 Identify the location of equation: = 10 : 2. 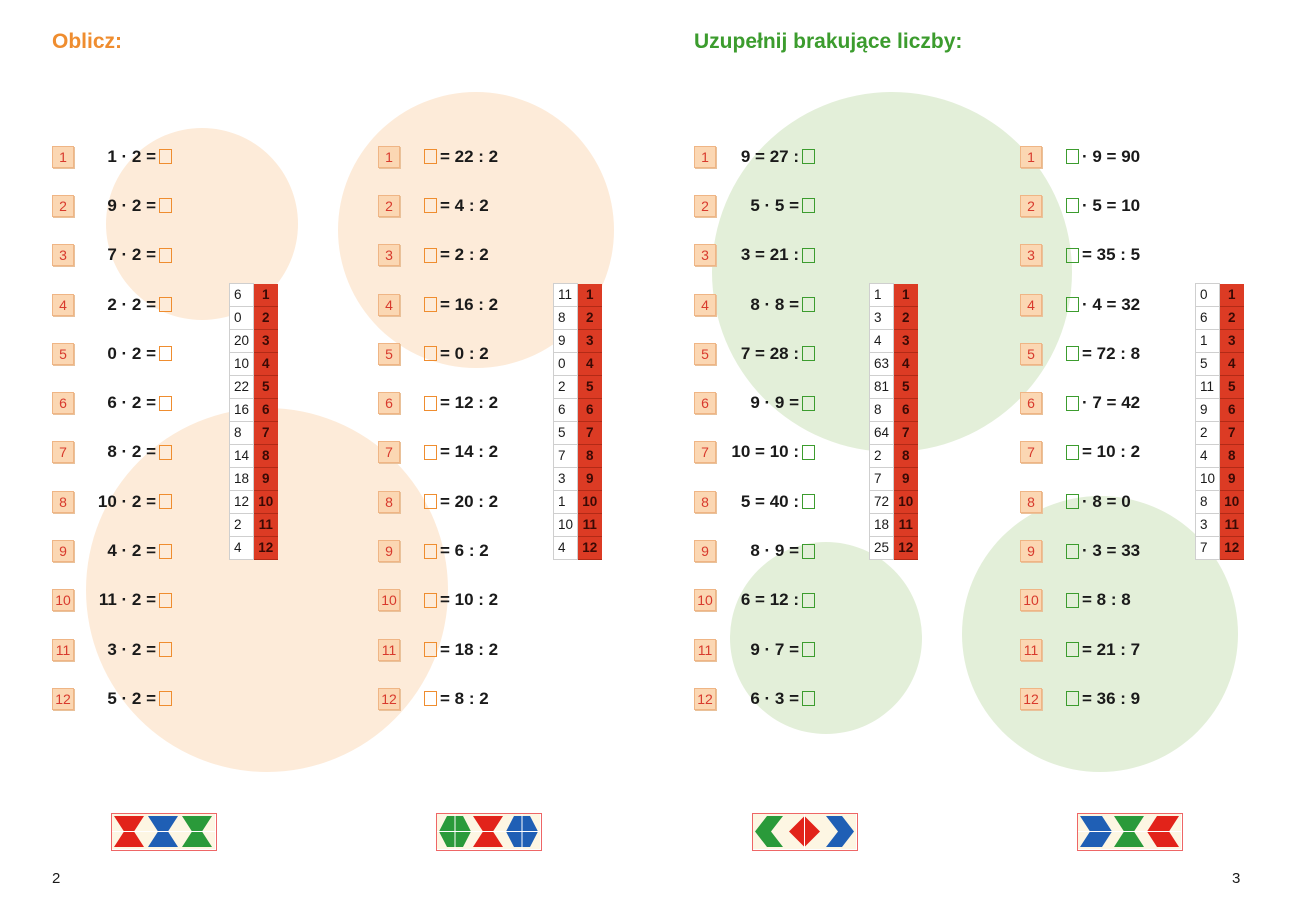
(1103, 452).